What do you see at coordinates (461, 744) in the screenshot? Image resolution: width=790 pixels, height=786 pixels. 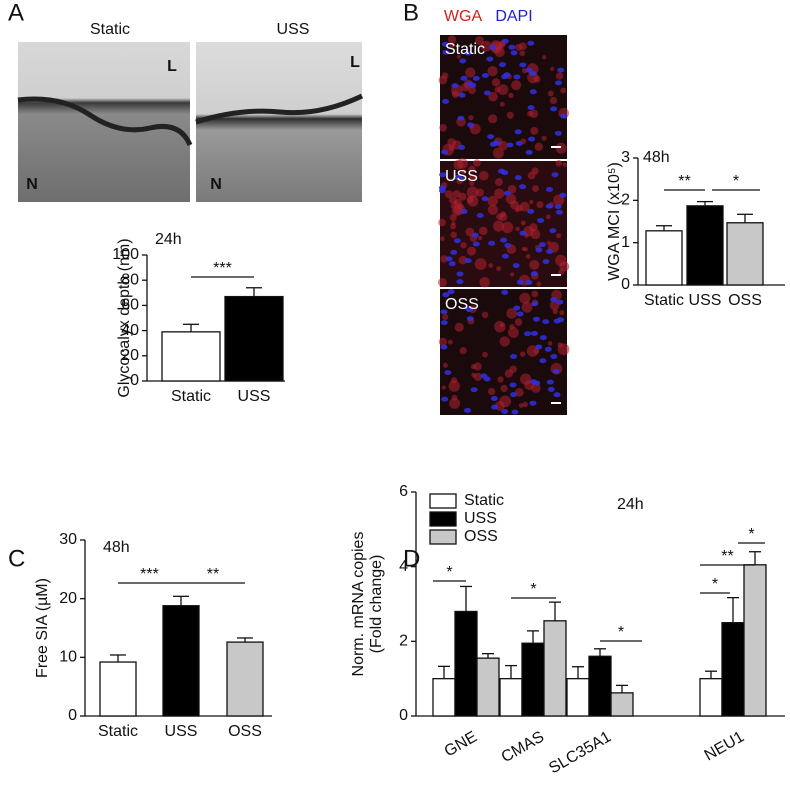 I see `x-tick-label: GNE` at bounding box center [461, 744].